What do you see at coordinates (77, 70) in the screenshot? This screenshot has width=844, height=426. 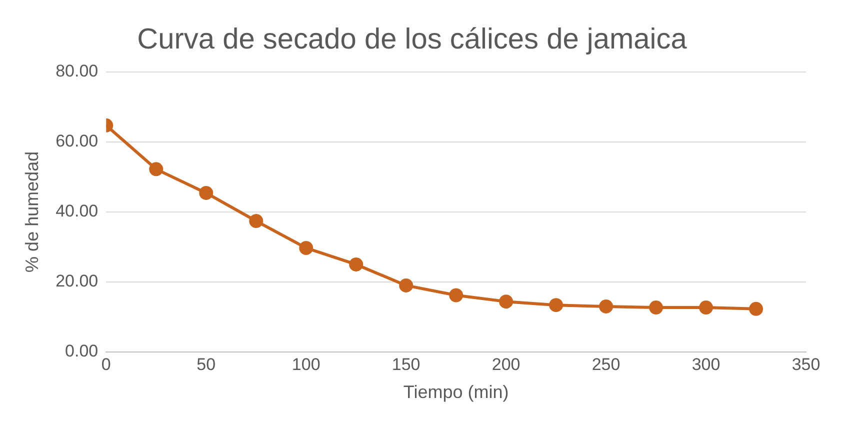 I see `y-tick-label: 80.00` at bounding box center [77, 70].